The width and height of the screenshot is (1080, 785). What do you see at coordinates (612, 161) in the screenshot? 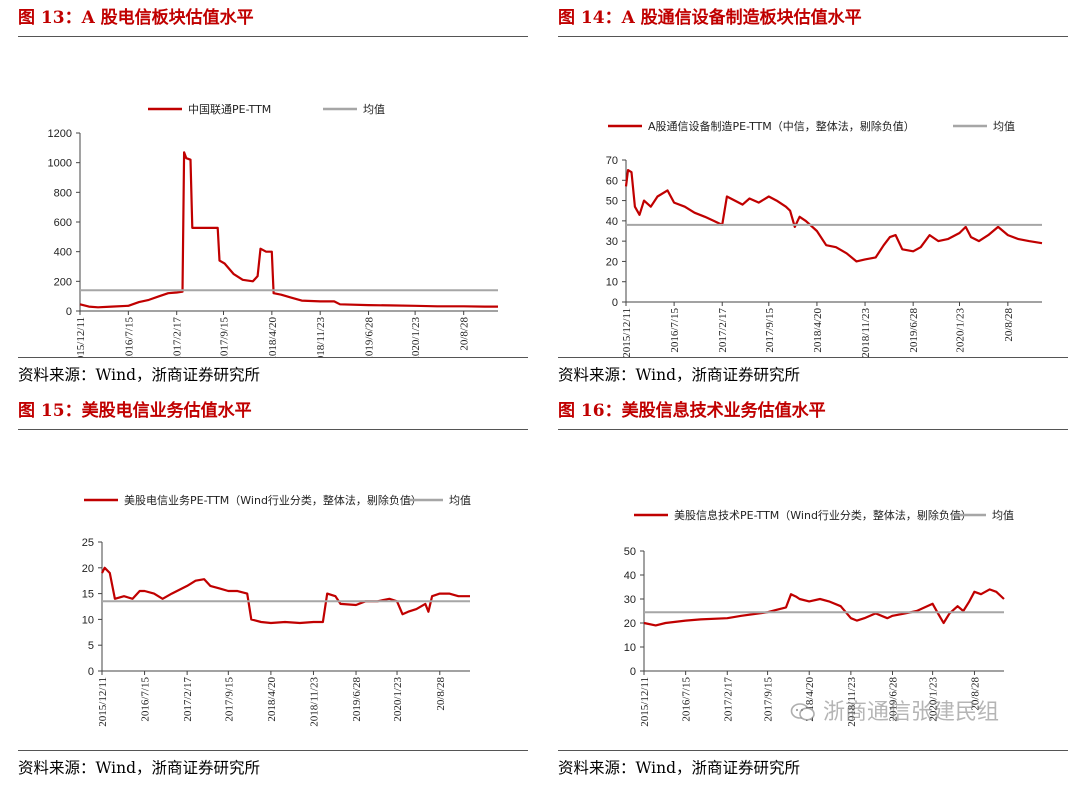
I see `y-tick-label: 70` at bounding box center [612, 161].